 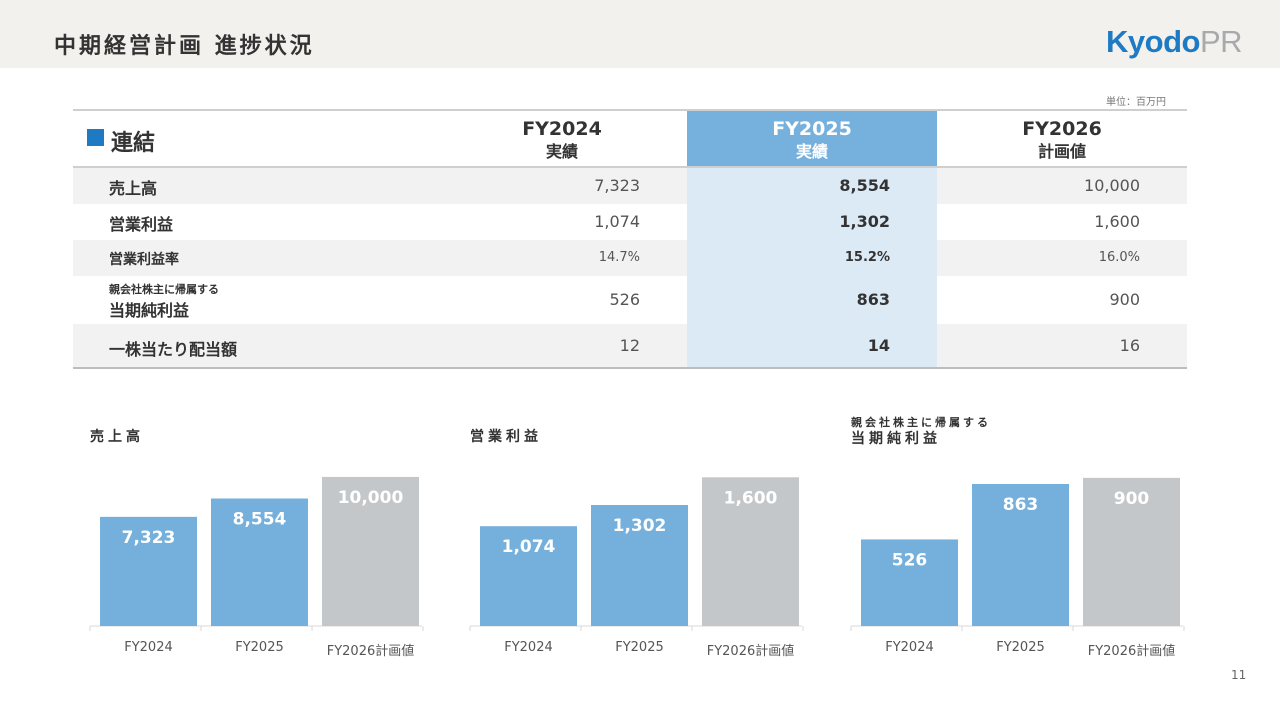 What do you see at coordinates (1239, 675) in the screenshot?
I see `page-number: 11` at bounding box center [1239, 675].